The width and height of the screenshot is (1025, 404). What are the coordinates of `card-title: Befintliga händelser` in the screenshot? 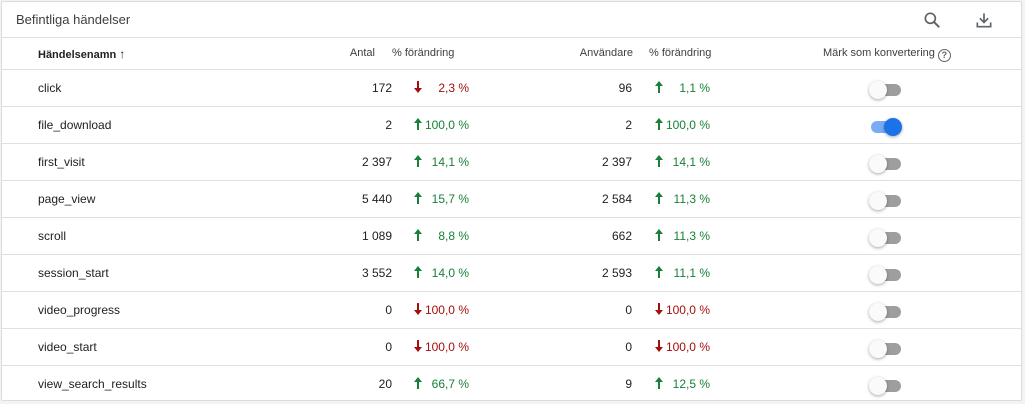 It's located at (73, 19).